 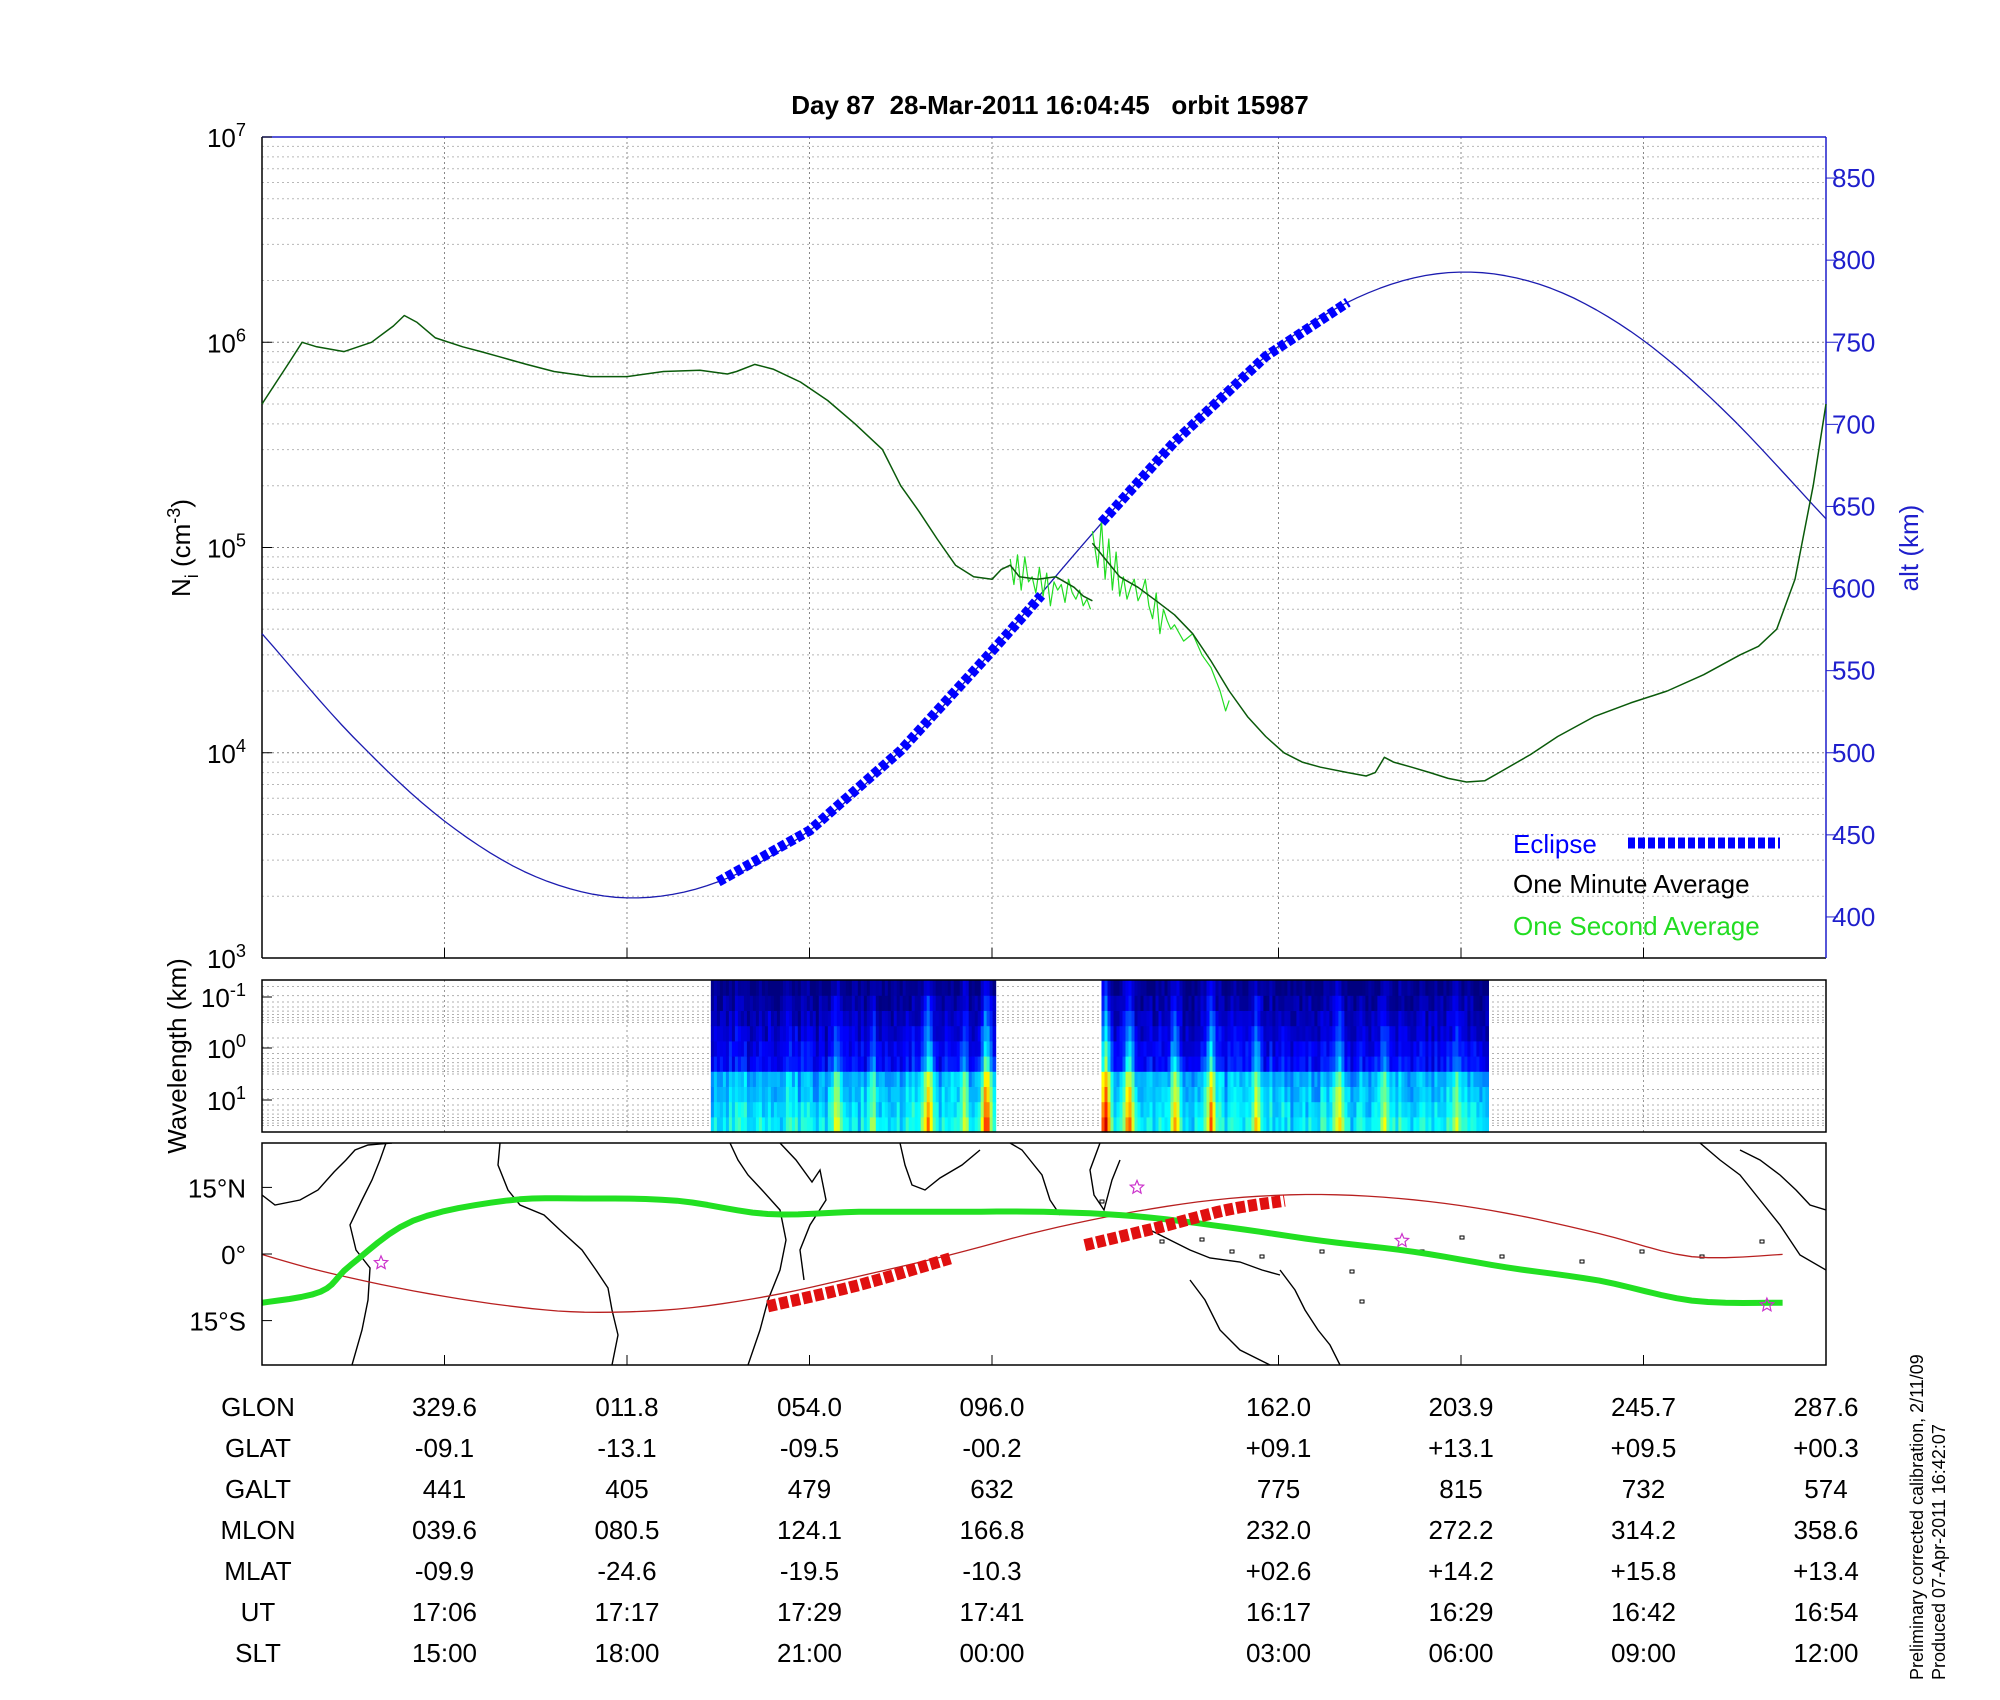 I want to click on spectrogram-y-tick-label: 10-1, so click(x=223, y=996).